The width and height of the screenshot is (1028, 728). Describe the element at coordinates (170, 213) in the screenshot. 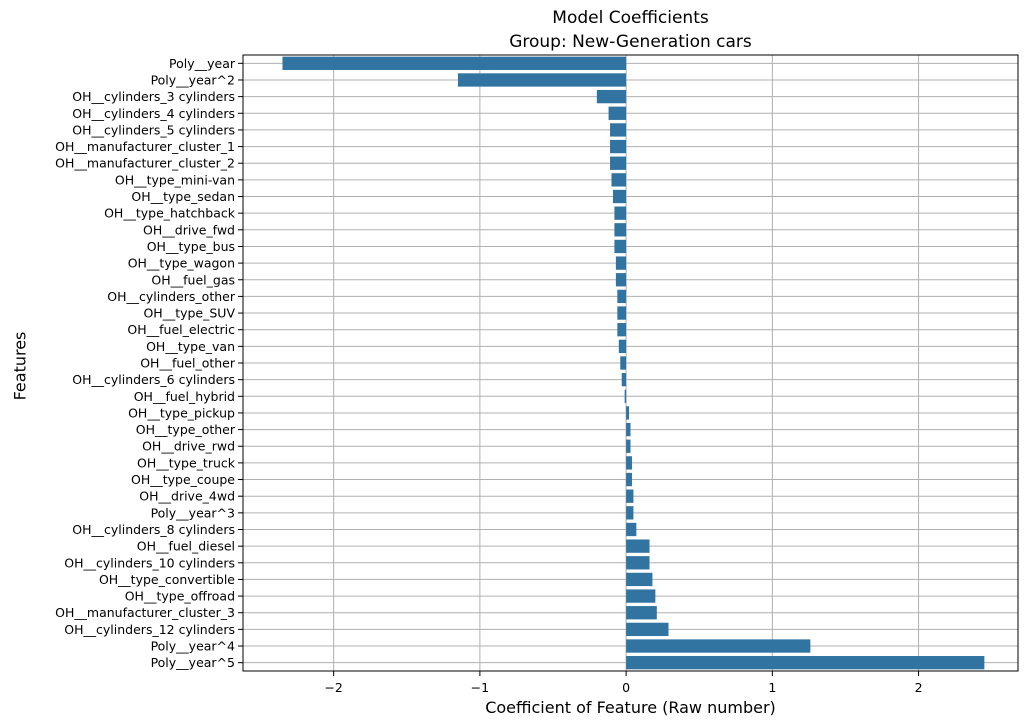

I see `y-tick-label: OH__type_hatchback` at that location.